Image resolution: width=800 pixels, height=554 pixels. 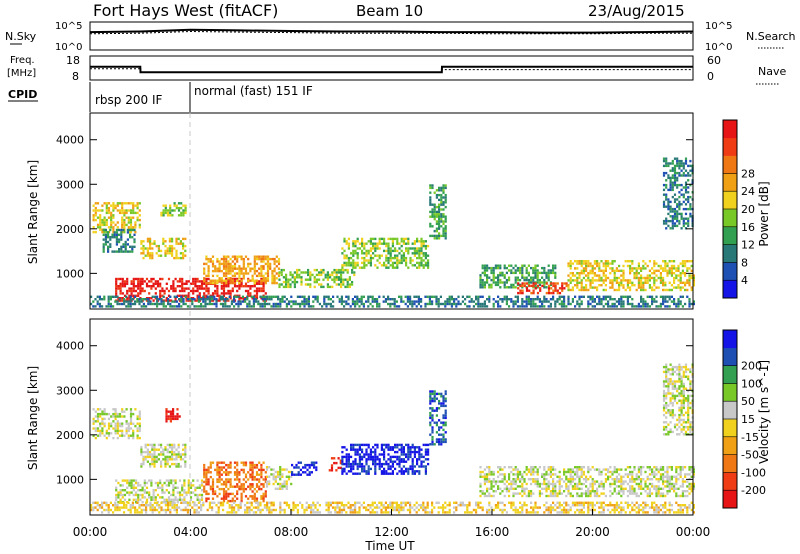 What do you see at coordinates (21, 36) in the screenshot?
I see `nsky-label: N.Sky` at bounding box center [21, 36].